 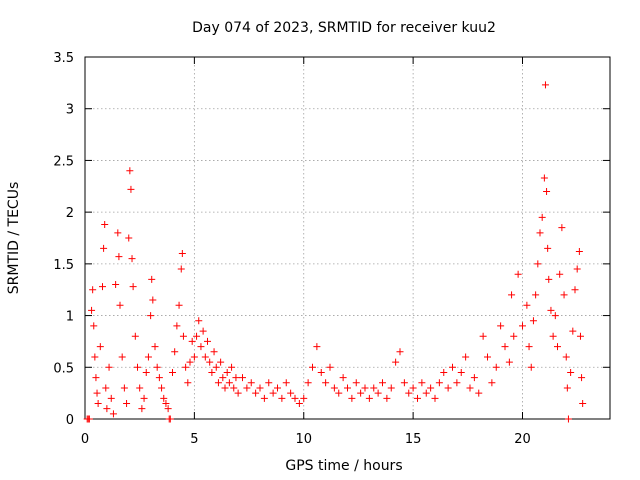 What do you see at coordinates (70, 420) in the screenshot?
I see `y-tick-label: 0` at bounding box center [70, 420].